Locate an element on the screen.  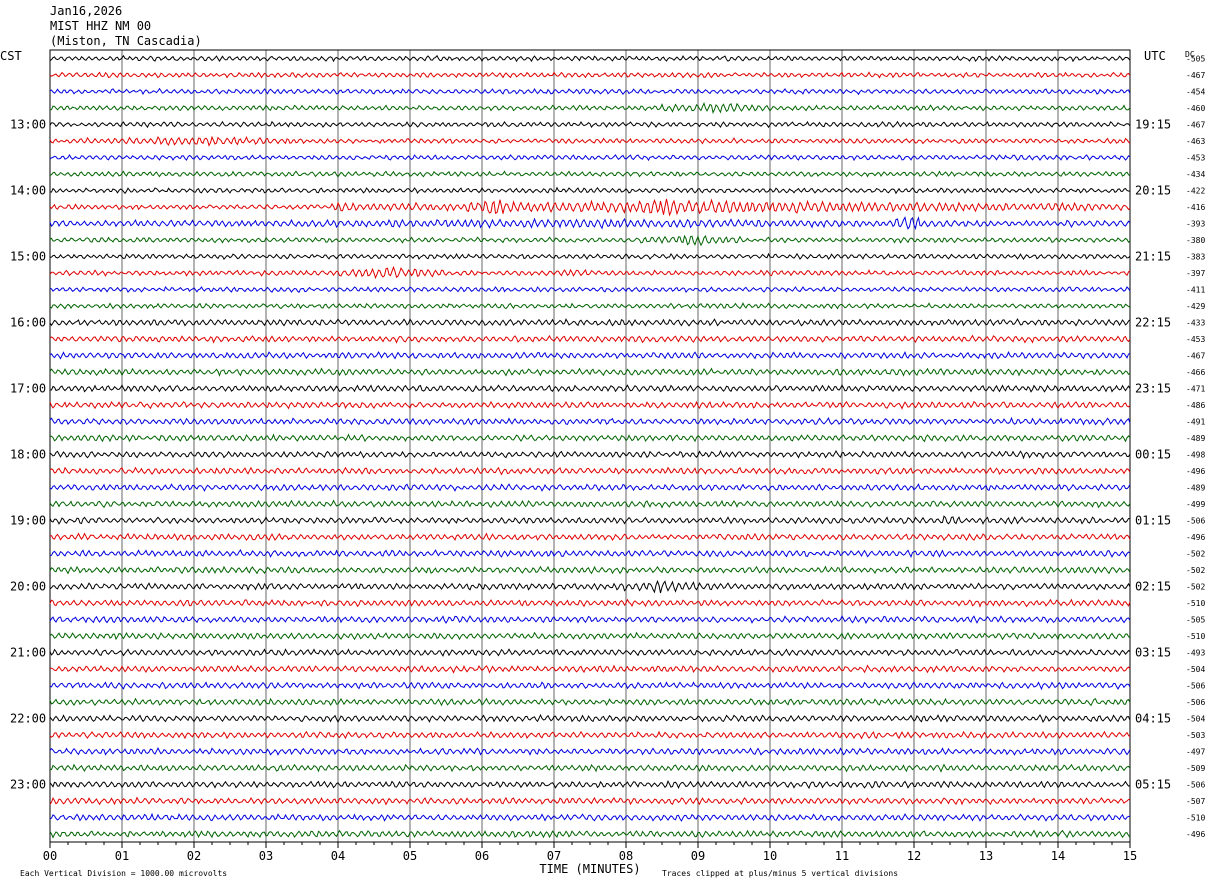
utc-hour-label: 01:15 is located at coordinates (1153, 521).